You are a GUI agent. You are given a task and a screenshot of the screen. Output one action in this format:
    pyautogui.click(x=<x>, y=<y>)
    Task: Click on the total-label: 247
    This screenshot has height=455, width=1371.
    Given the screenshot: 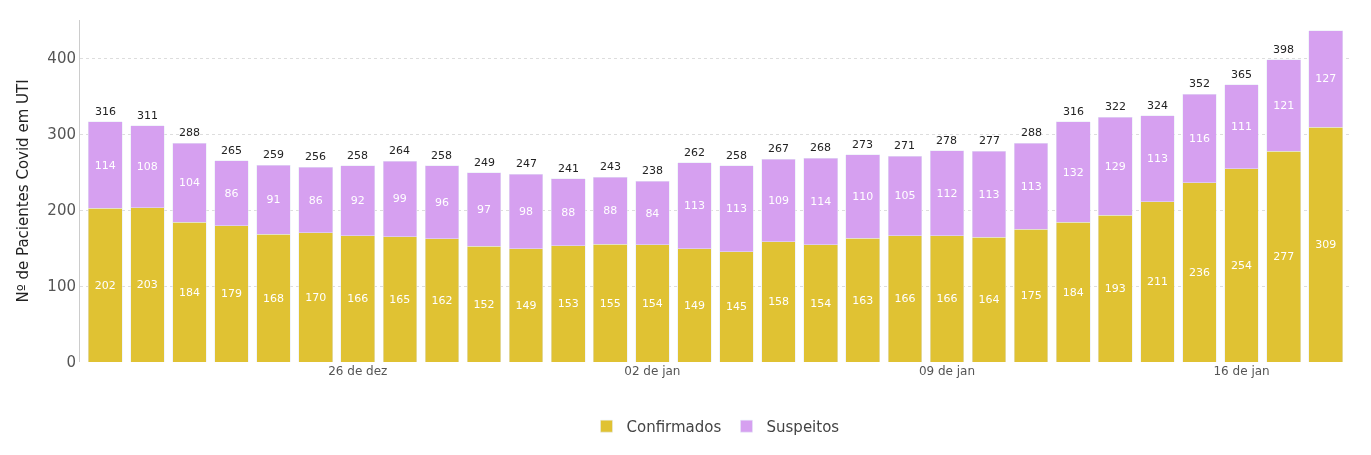 What is the action you would take?
    pyautogui.click(x=526, y=163)
    